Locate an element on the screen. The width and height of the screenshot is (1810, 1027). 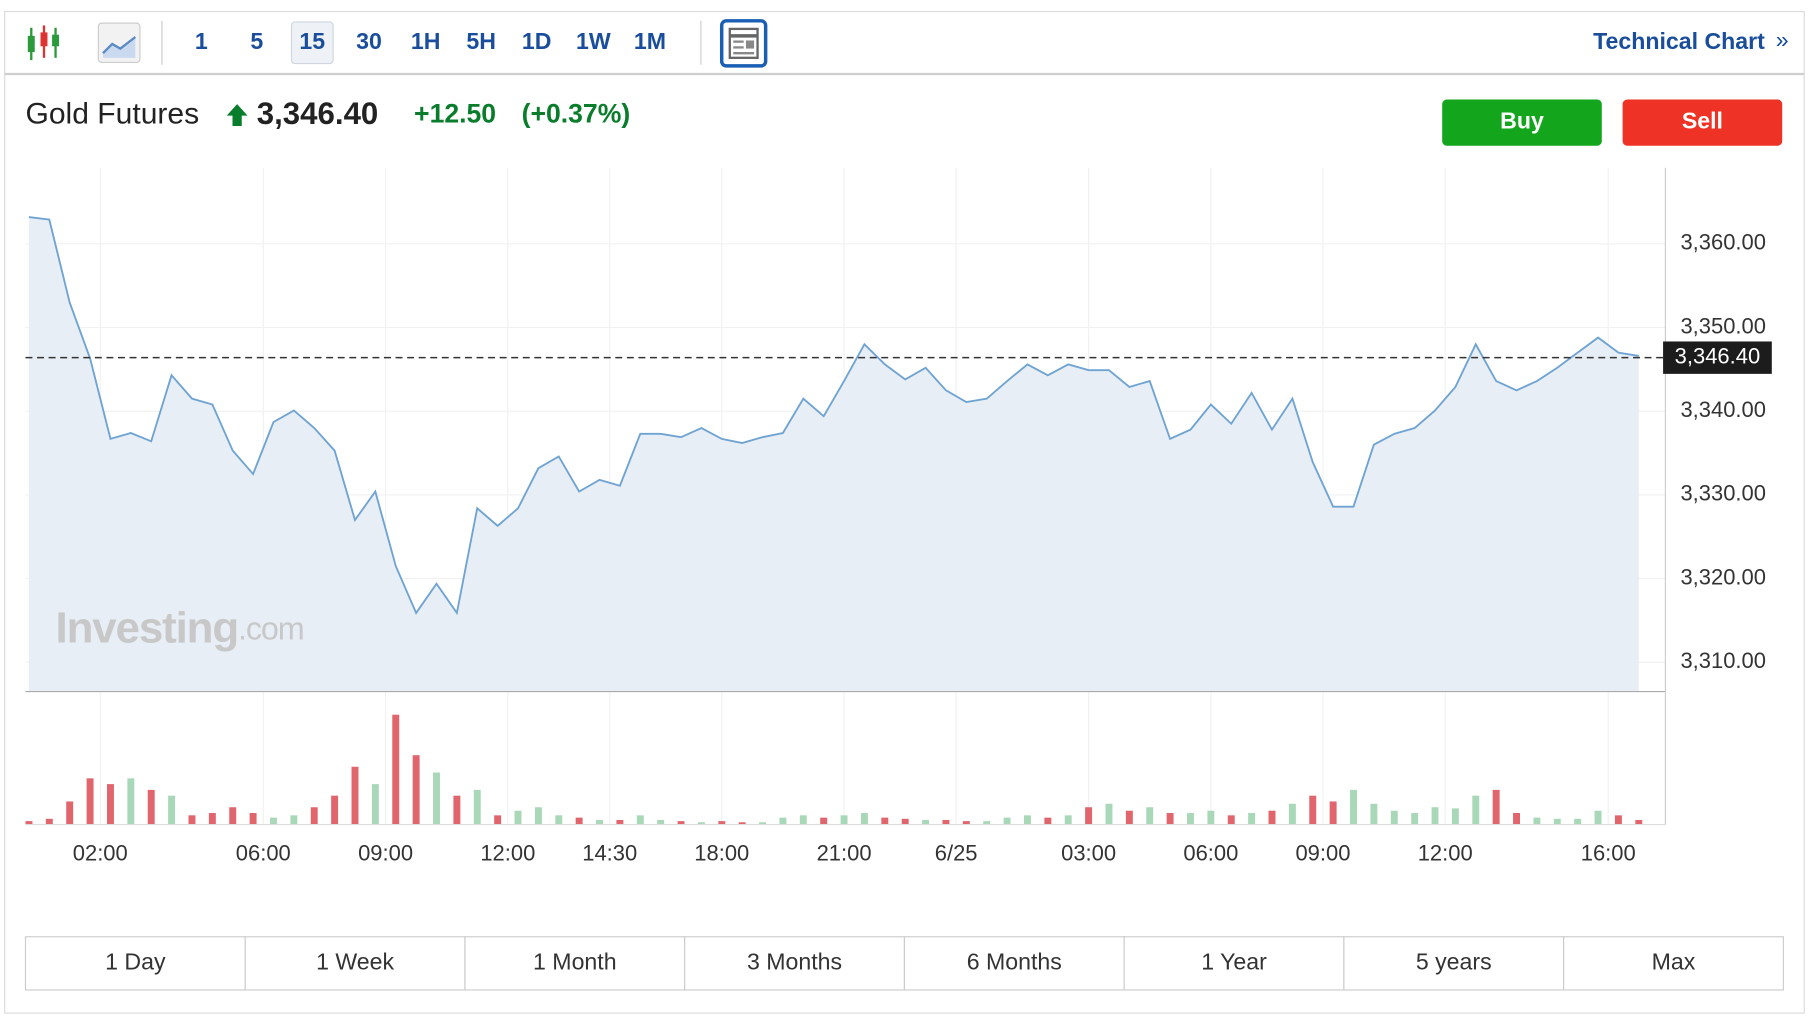
buy-label: Buy is located at coordinates (1522, 121).